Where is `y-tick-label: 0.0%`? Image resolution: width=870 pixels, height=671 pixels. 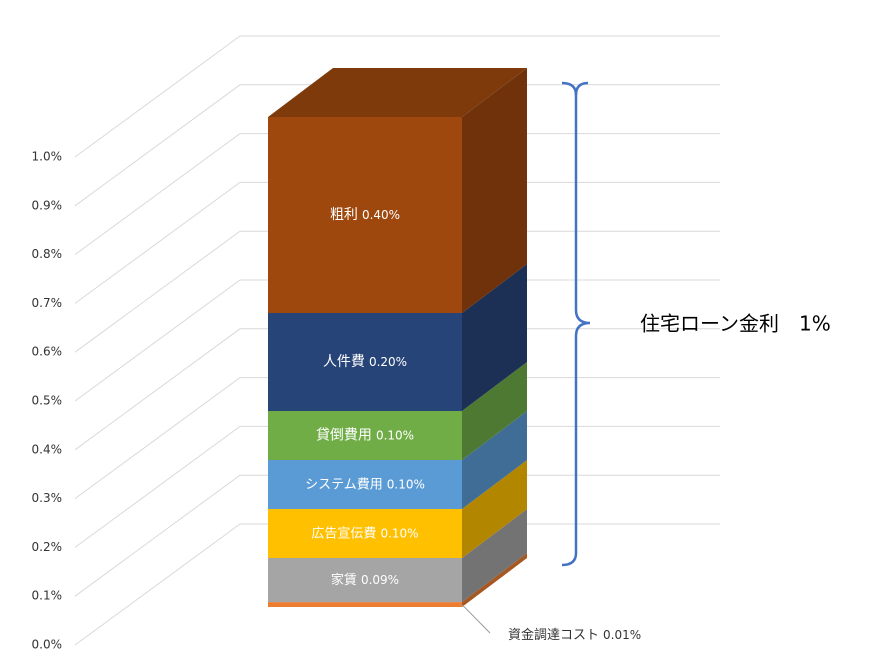
y-tick-label: 0.0% is located at coordinates (47, 645).